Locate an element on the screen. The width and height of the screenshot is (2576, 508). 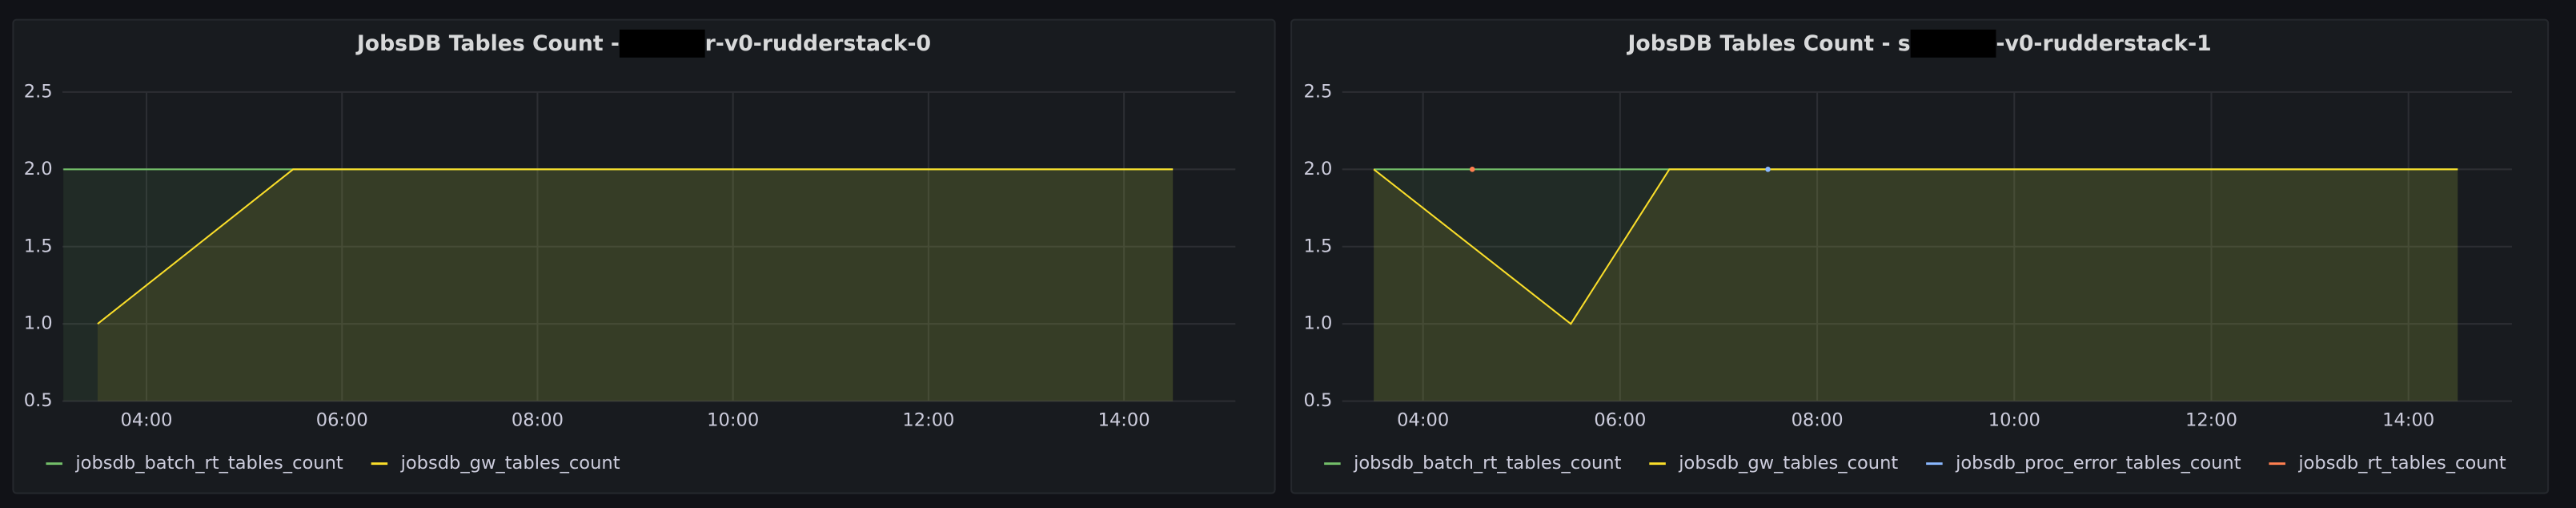
panel-title: JobsDB Tables Count - is located at coordinates (487, 43).